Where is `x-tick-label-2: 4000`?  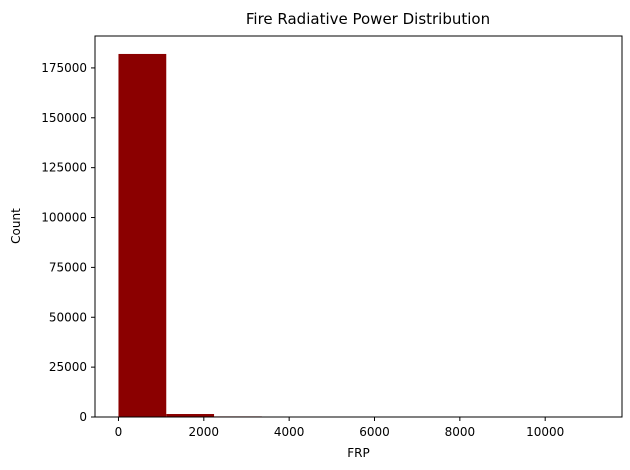
x-tick-label-2: 4000 is located at coordinates (289, 432).